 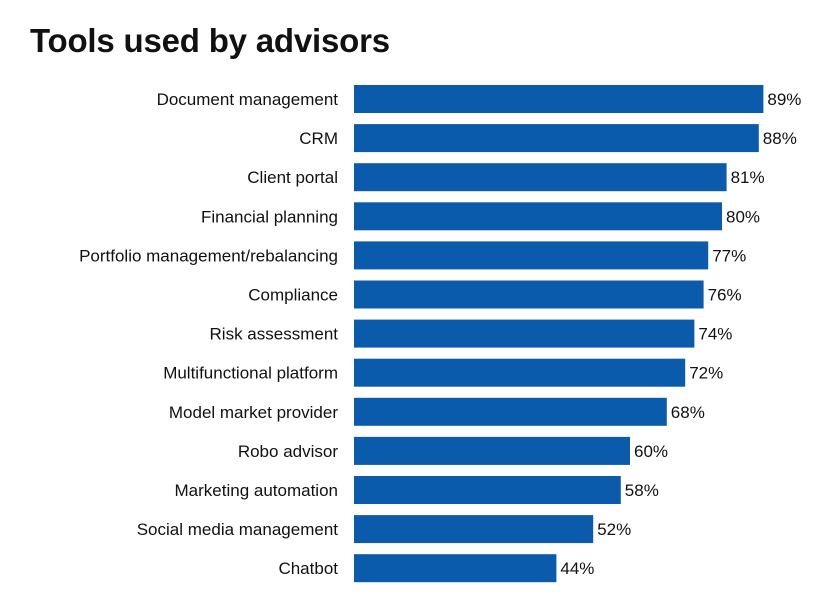 I want to click on value-label: 44%, so click(x=577, y=568).